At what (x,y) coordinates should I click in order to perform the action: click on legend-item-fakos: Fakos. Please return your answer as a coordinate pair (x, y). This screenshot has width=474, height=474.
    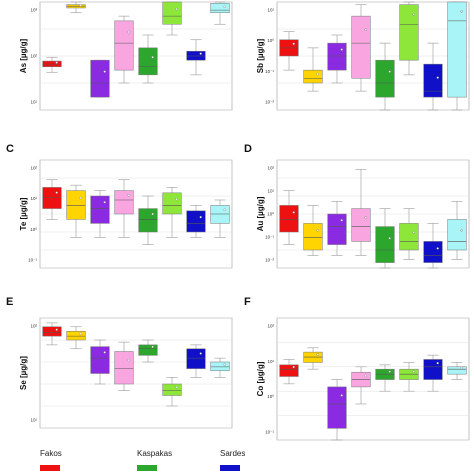
    Looking at the image, I should click on (51, 460).